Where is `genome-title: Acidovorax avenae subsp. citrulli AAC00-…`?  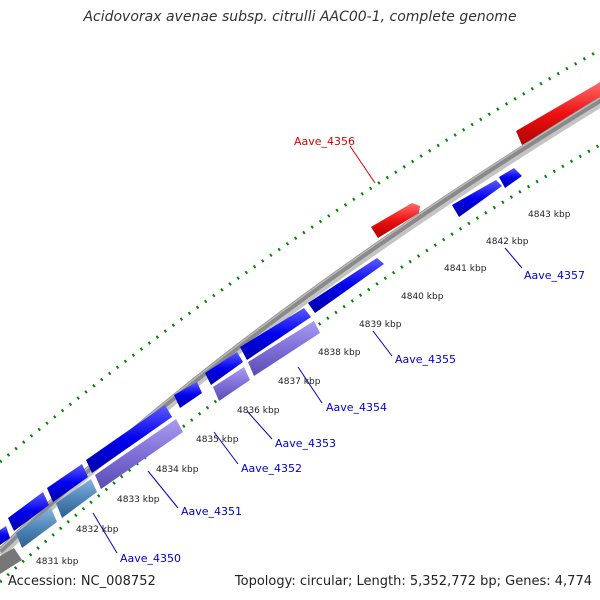 genome-title: Acidovorax avenae subsp. citrulli AAC00-… is located at coordinates (300, 17).